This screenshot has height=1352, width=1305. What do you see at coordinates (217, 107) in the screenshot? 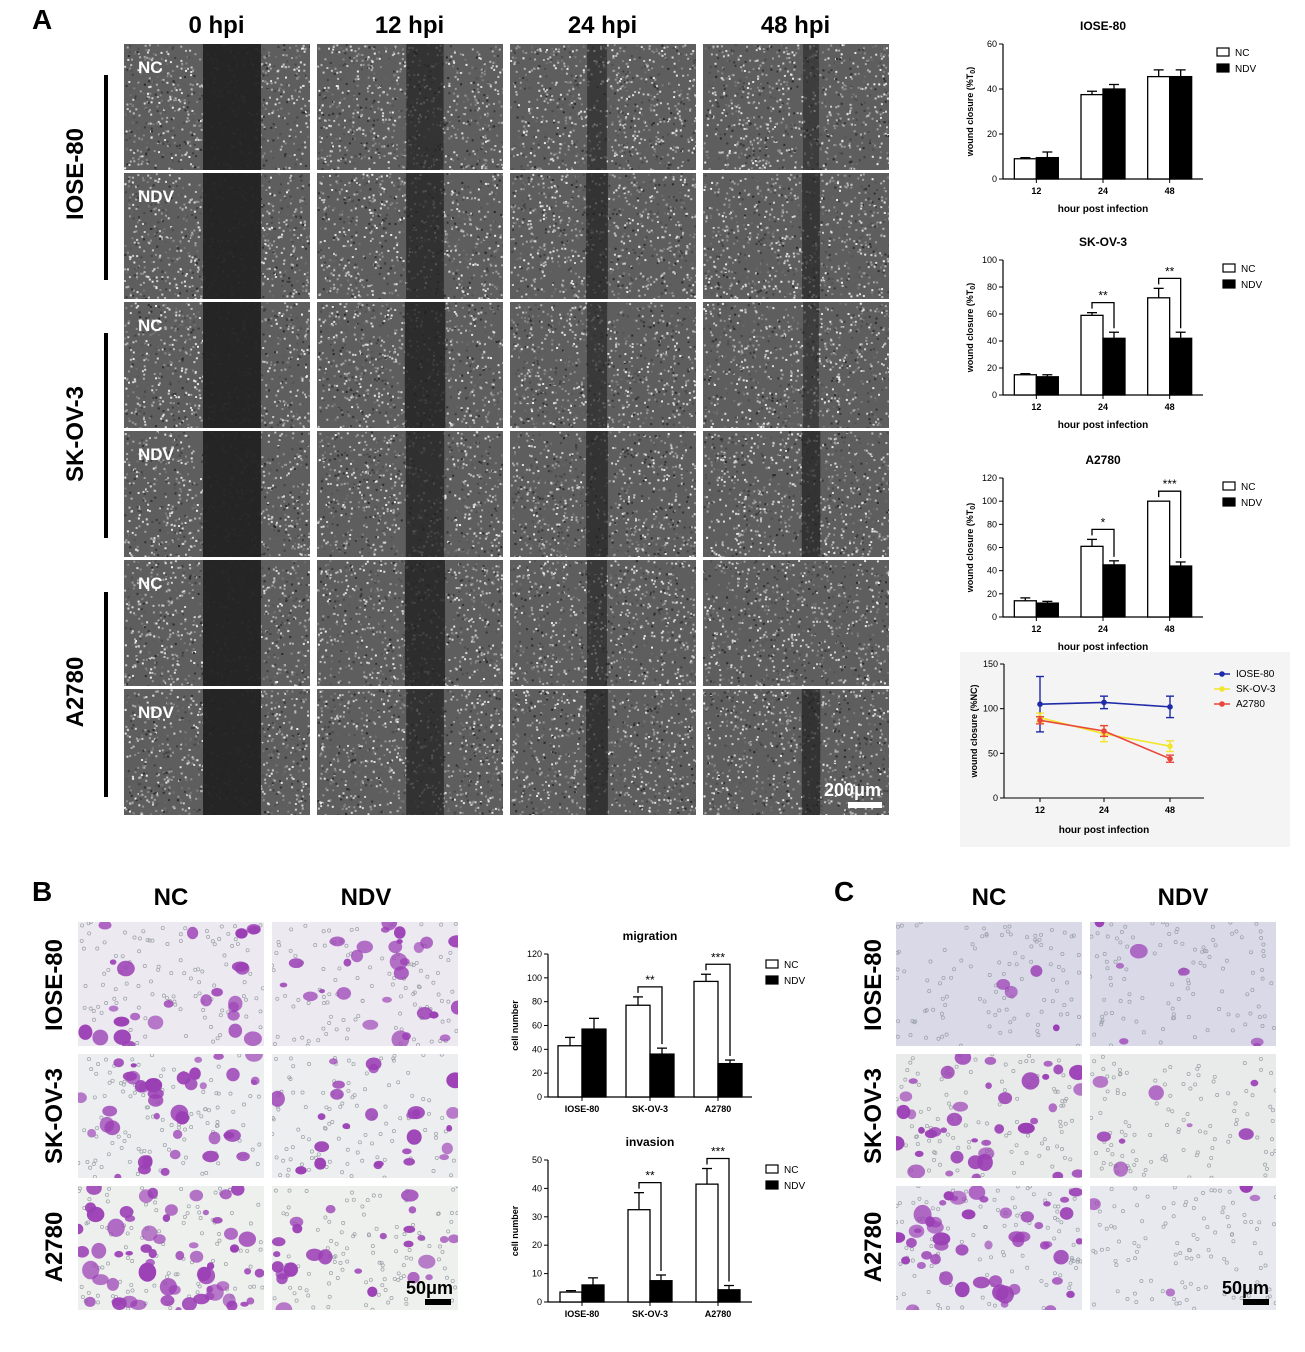
I see `micrograph-iose-80-nc-0: NC` at bounding box center [217, 107].